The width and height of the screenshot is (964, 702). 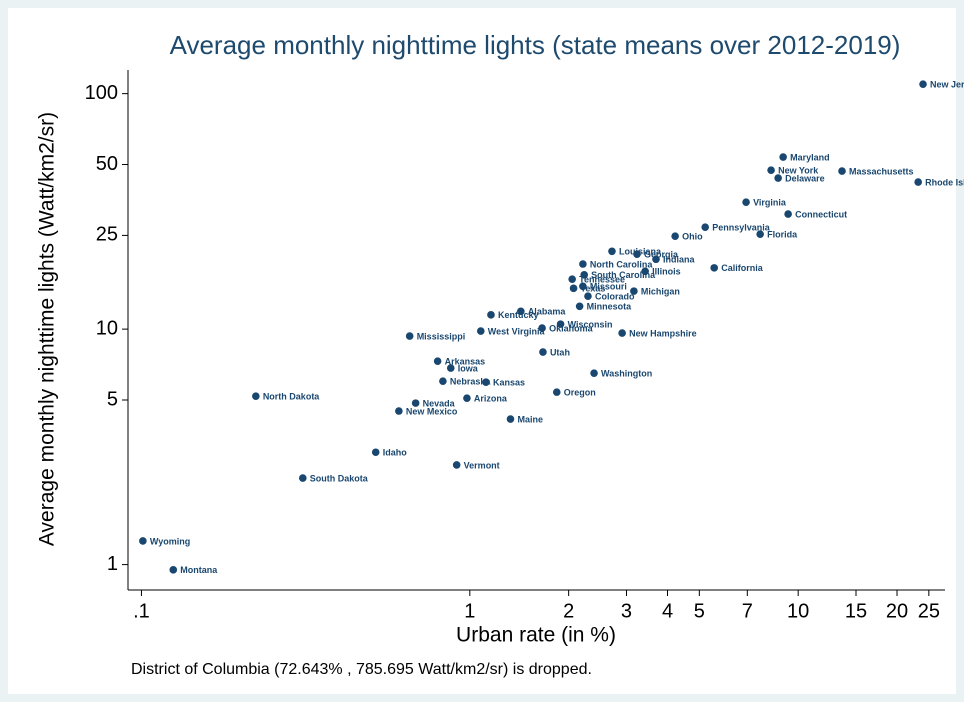 I want to click on point-label: Vermont, so click(x=482, y=465).